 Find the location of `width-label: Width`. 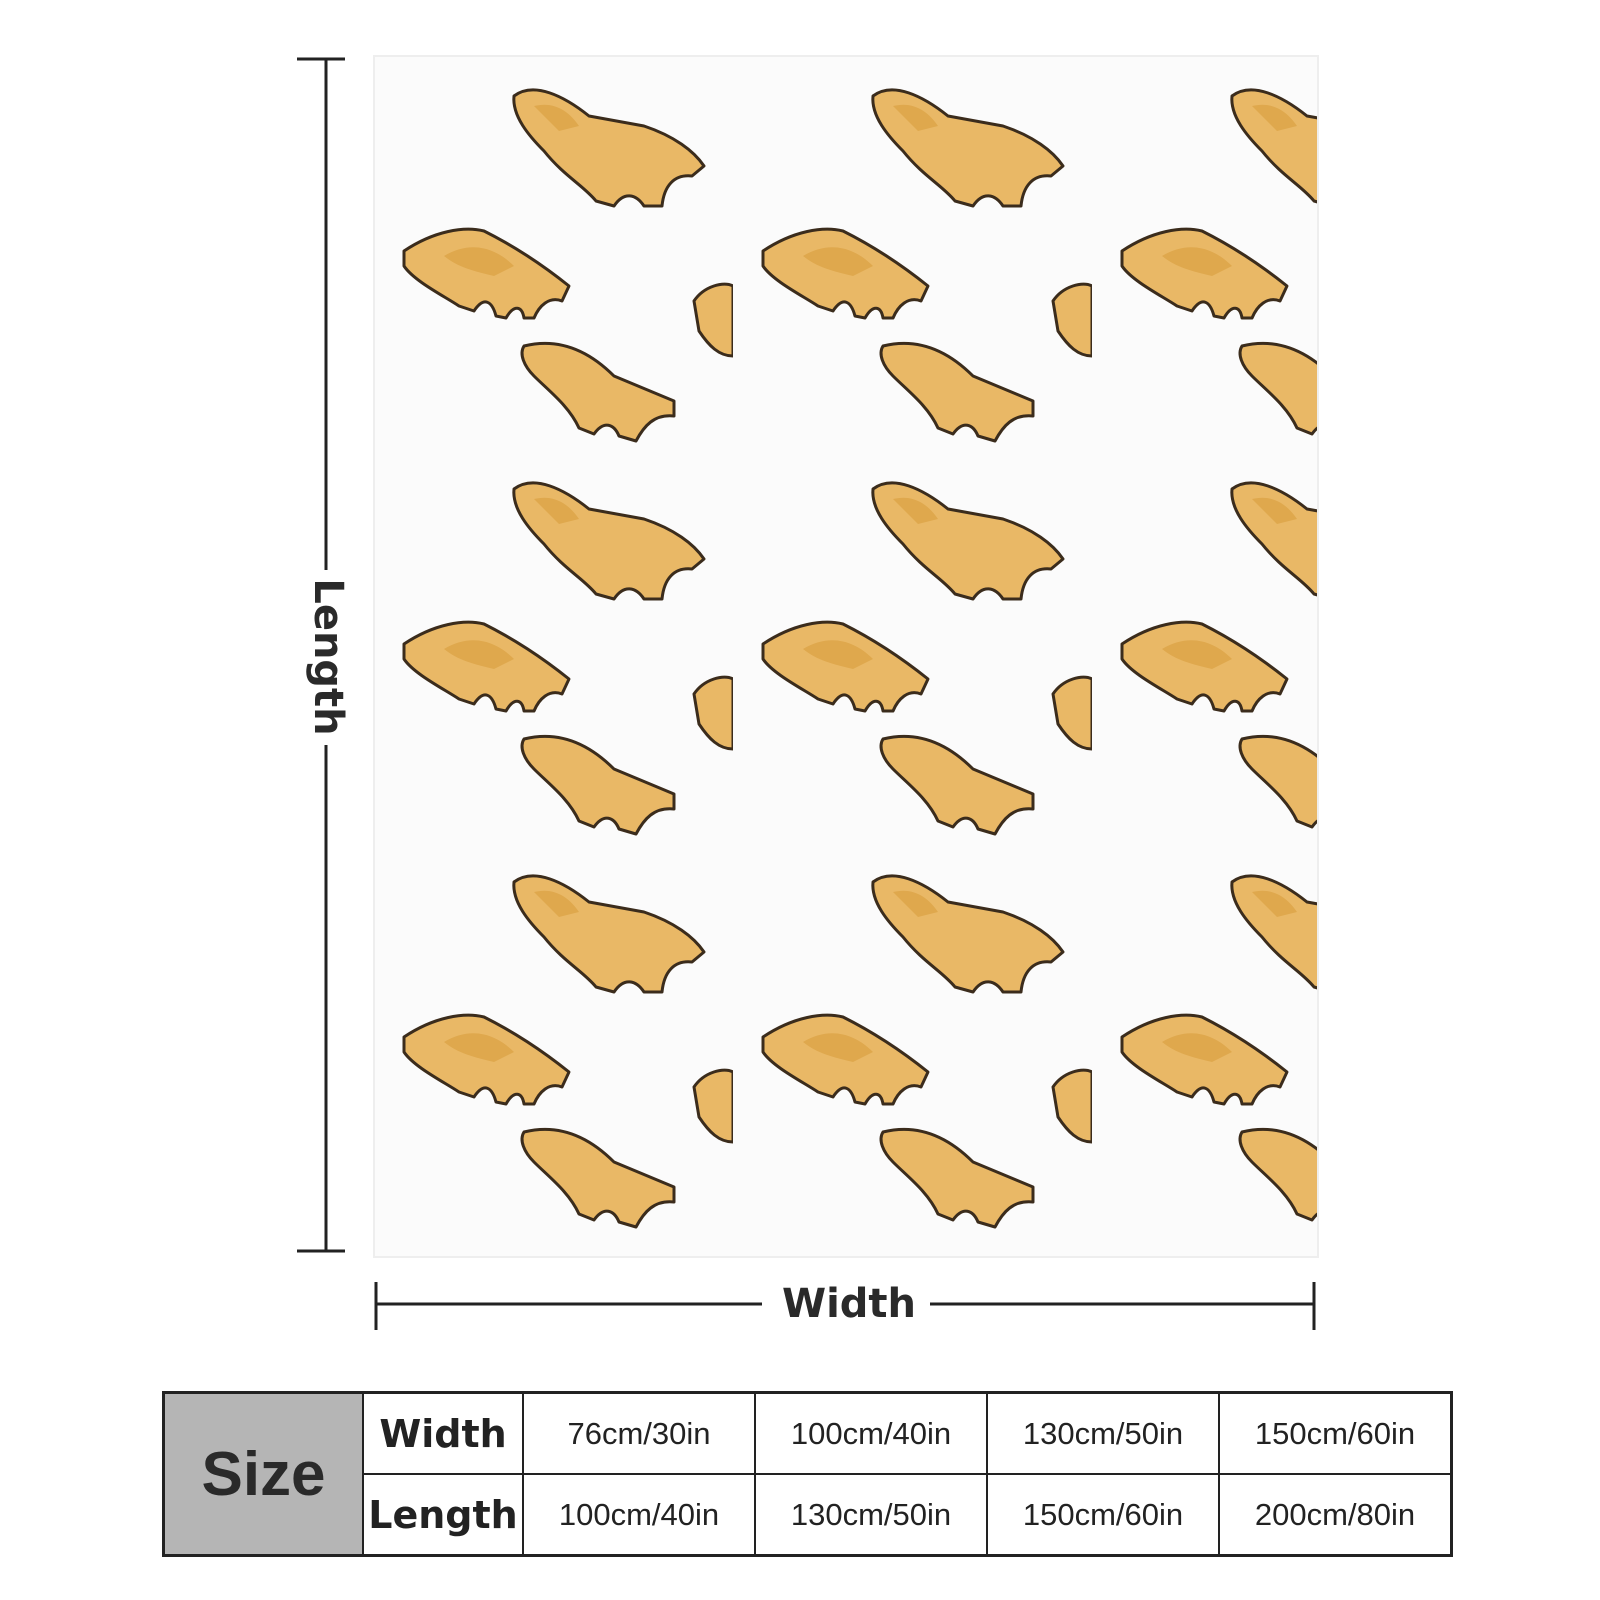

width-label: Width is located at coordinates (849, 1304).